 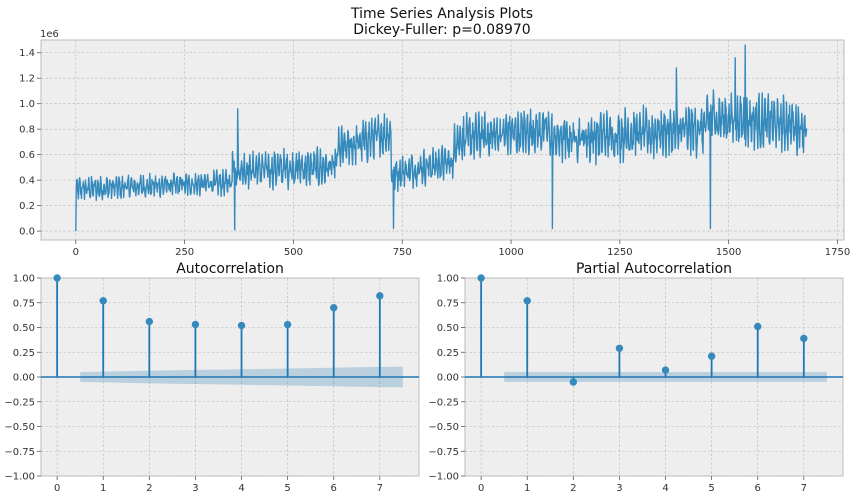 What do you see at coordinates (441, 14) in the screenshot?
I see `suptitle-line-1: Time Series Analysis Plots` at bounding box center [441, 14].